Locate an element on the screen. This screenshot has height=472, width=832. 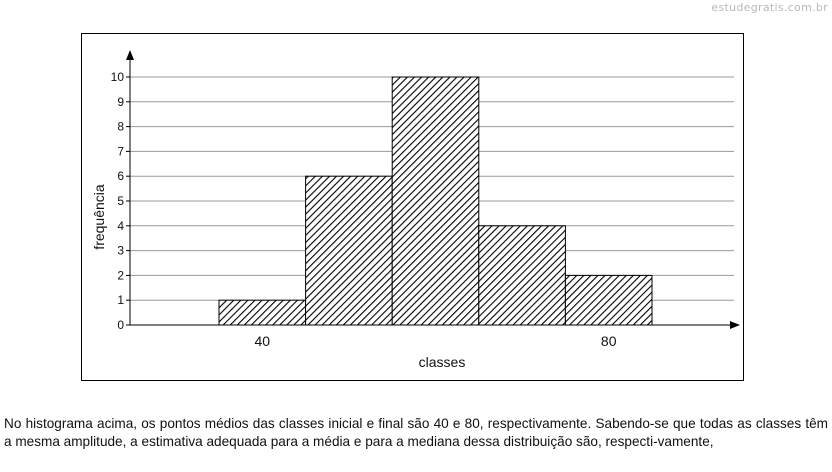
x-axis-arrow is located at coordinates (735, 325).